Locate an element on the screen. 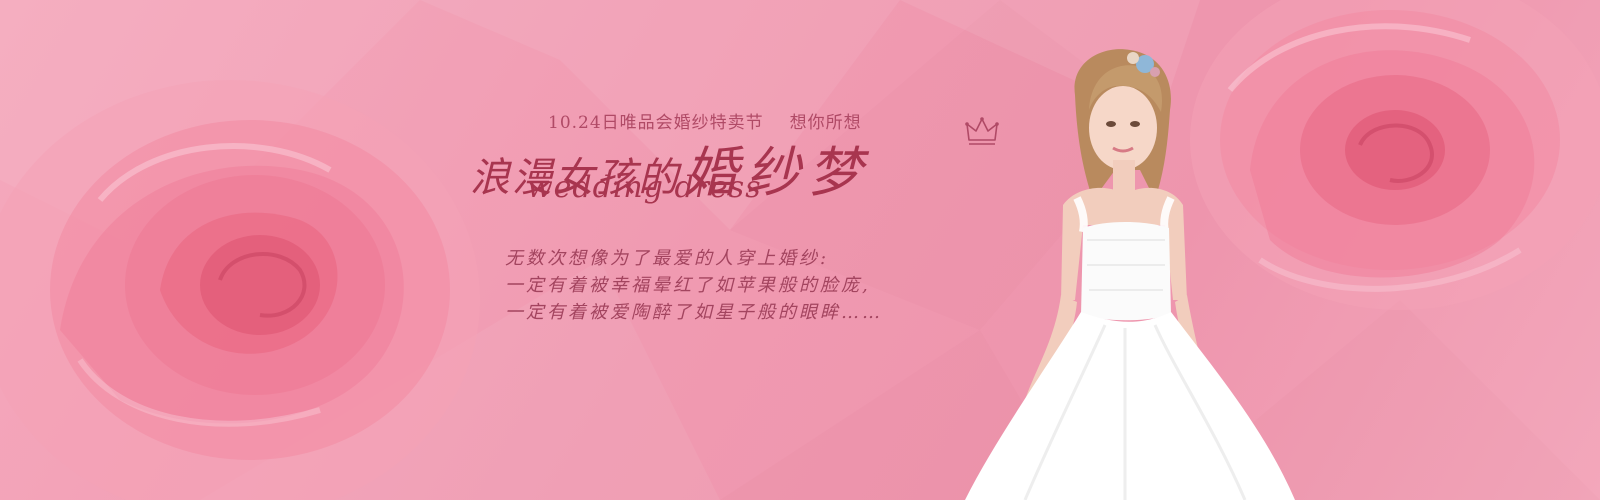 The width and height of the screenshot is (1600, 500). title-english: wedding dress is located at coordinates (644, 187).